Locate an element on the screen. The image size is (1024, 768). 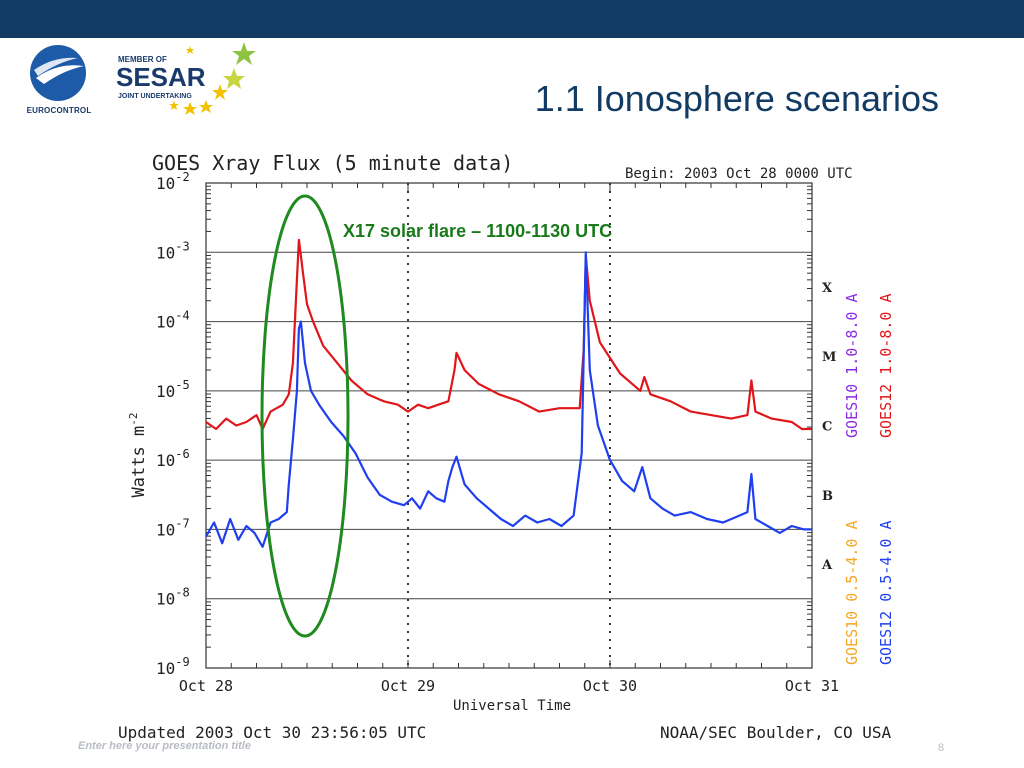
sesar-name-text: SESAR is located at coordinates (161, 77).